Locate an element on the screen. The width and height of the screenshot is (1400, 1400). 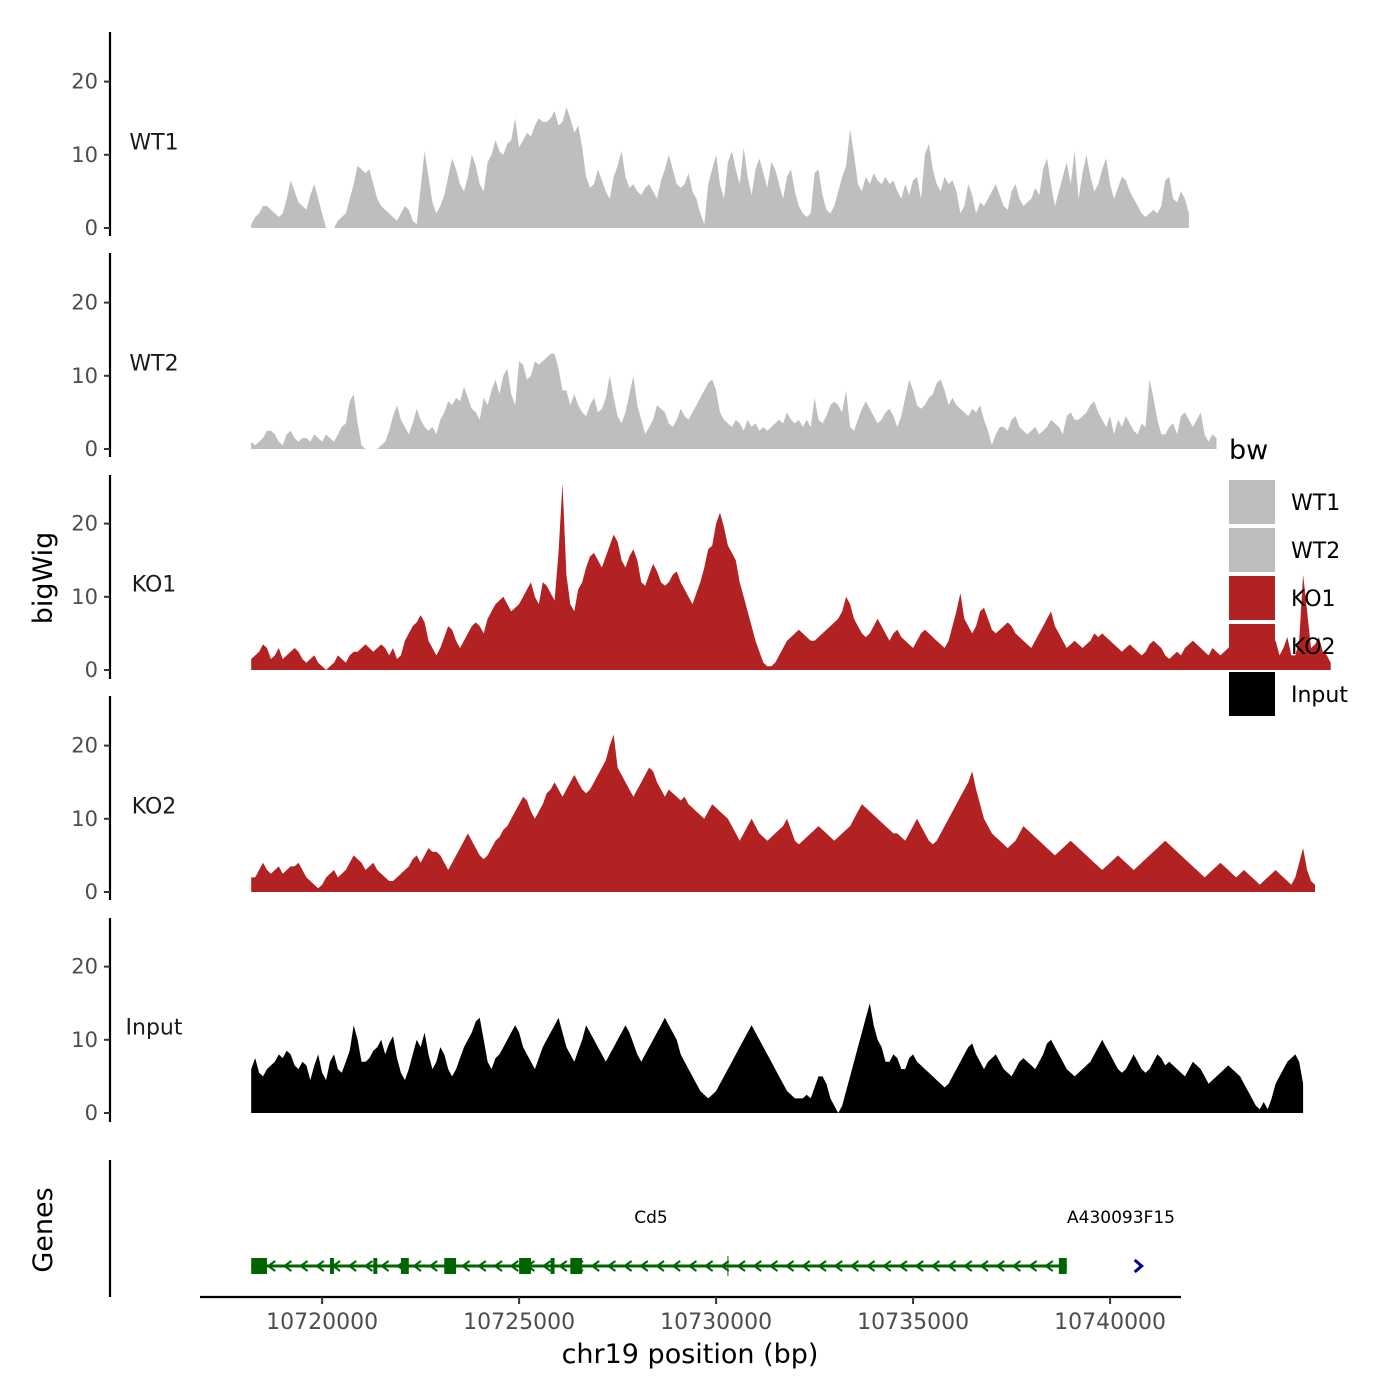
legend: bw WT1 WT2 KO1 KO2 Input is located at coordinates (1288, 575).